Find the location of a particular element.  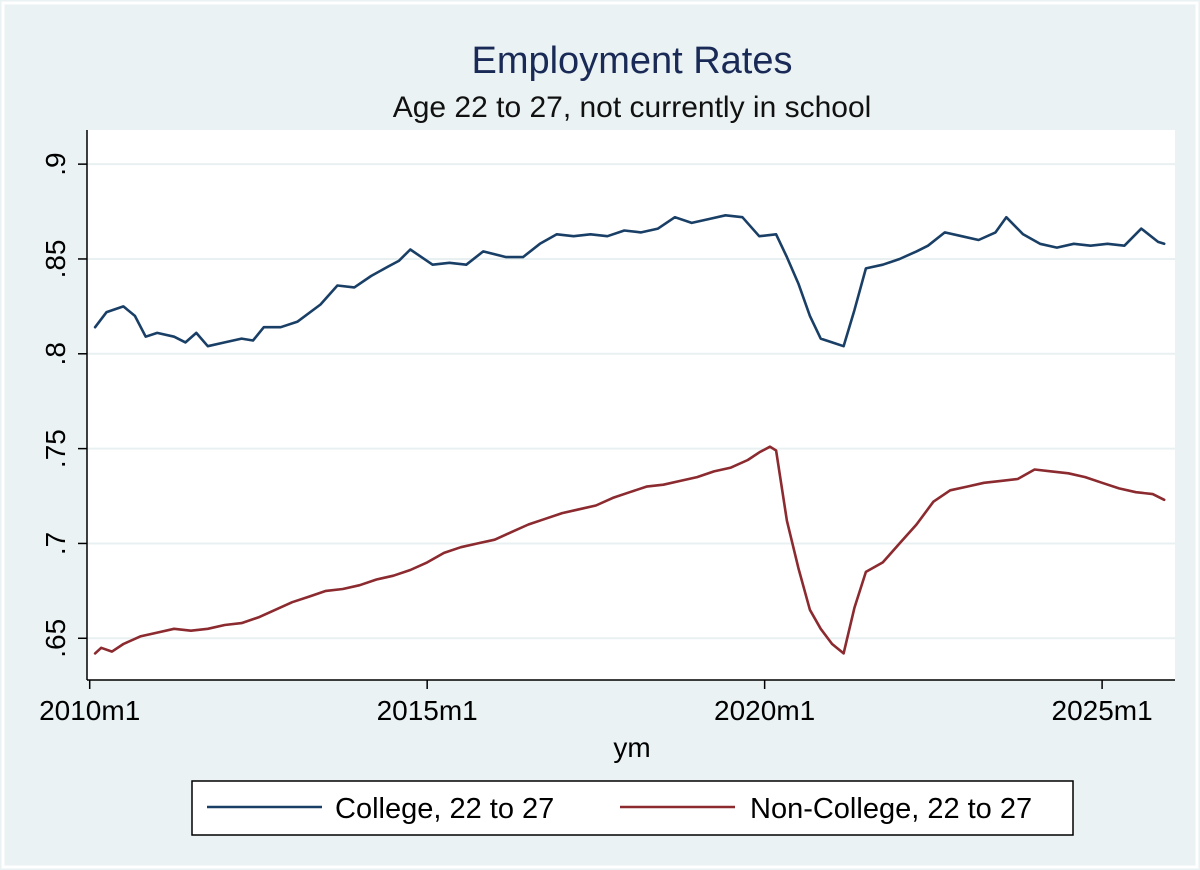

chart-title: Employment Rates is located at coordinates (631, 61).